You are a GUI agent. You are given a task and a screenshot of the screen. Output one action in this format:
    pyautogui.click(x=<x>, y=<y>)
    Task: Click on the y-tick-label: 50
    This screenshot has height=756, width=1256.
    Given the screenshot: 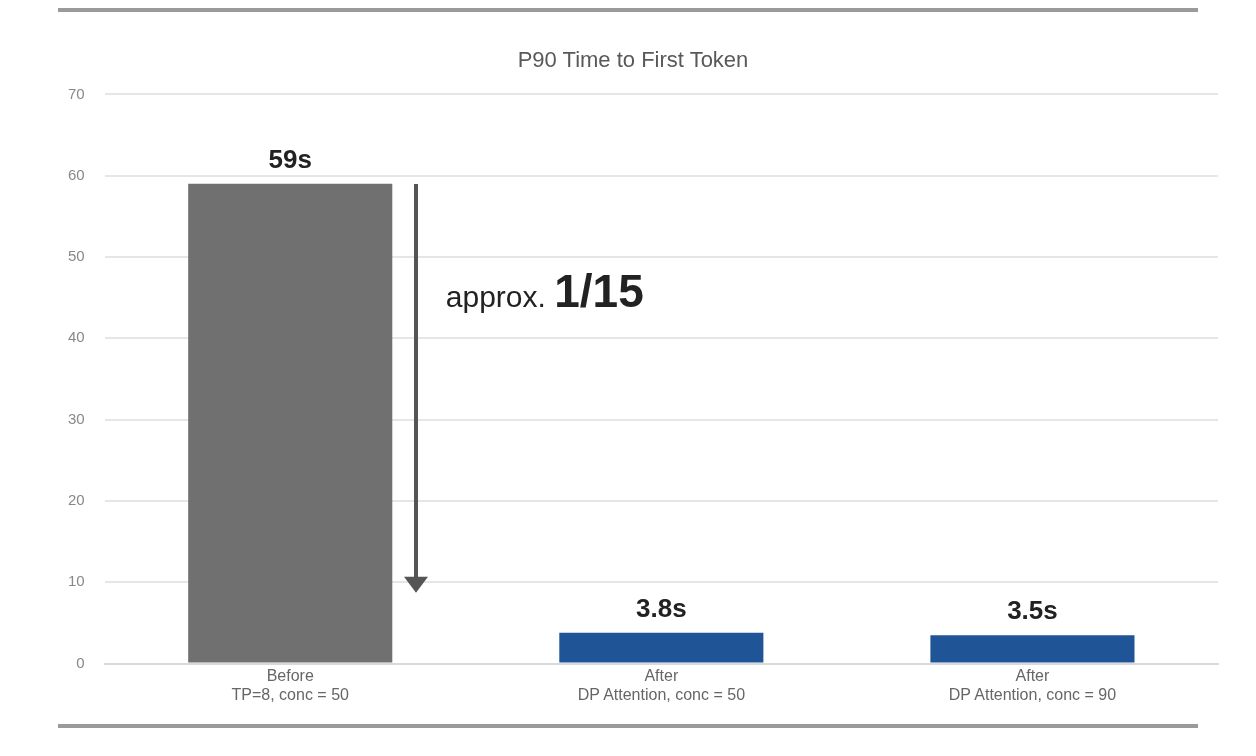 What is the action you would take?
    pyautogui.click(x=76, y=256)
    